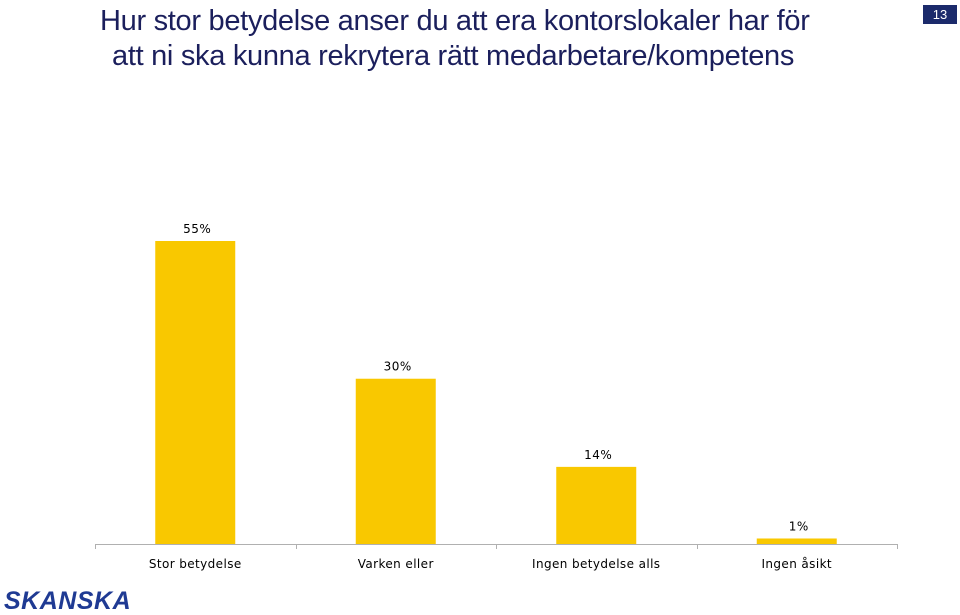 This screenshot has height=615, width=960. I want to click on page-number-badge: 13, so click(940, 14).